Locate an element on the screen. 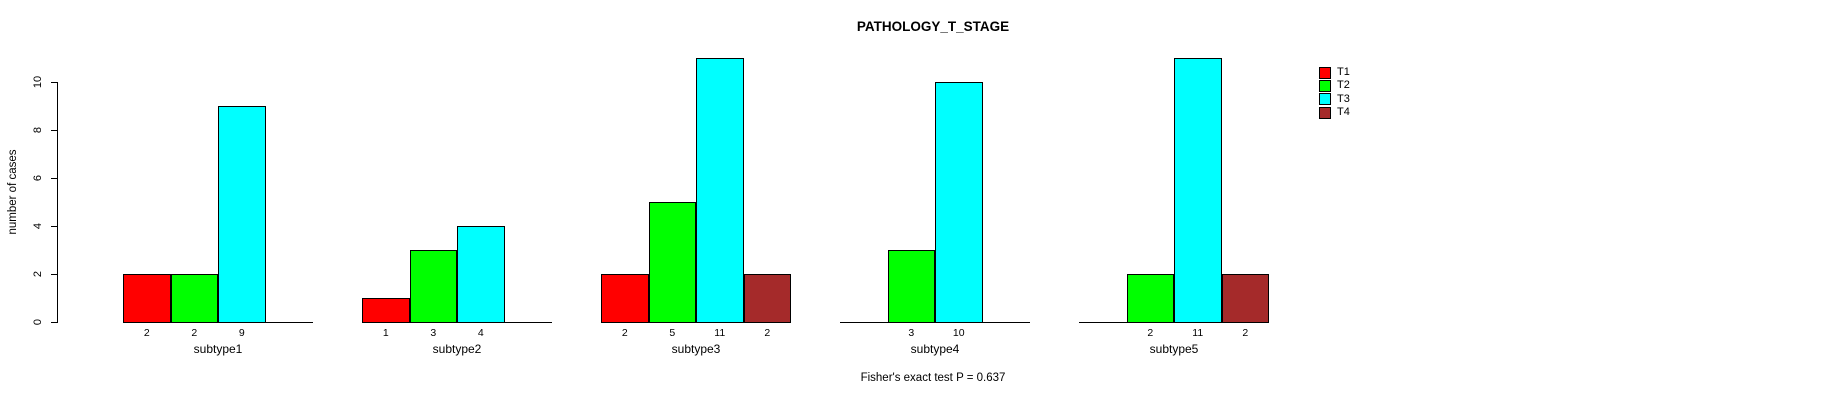 Image resolution: width=1840 pixels, height=400 pixels. x-category-label: subtype4 is located at coordinates (935, 349).